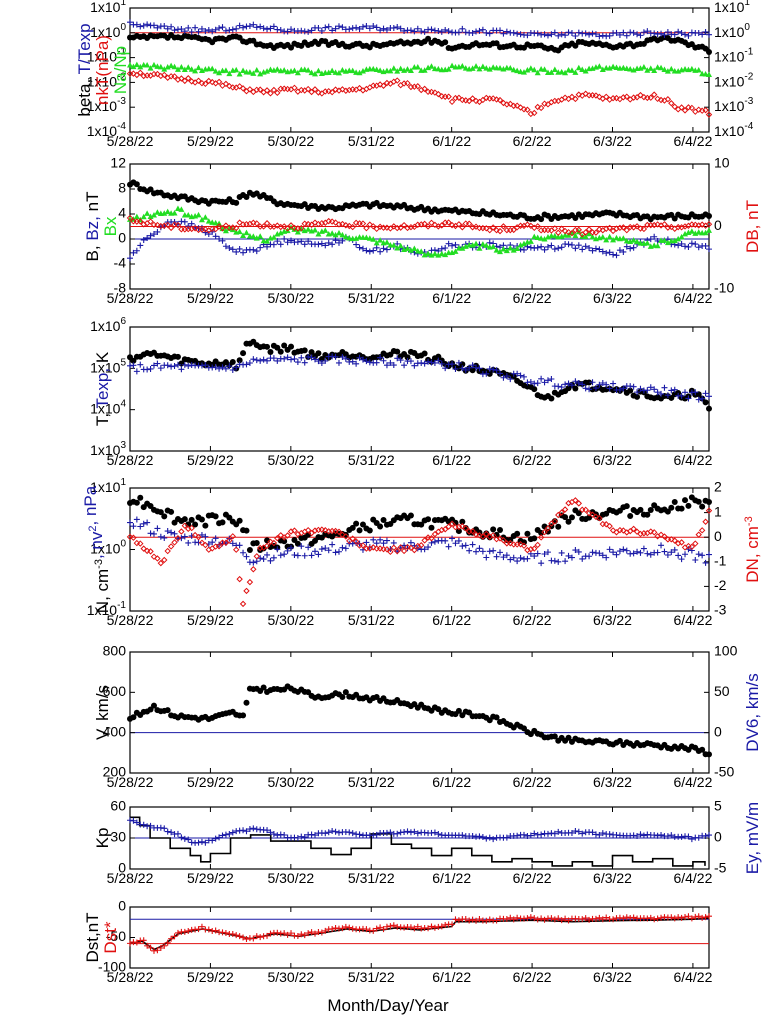 This screenshot has height=1024, width=776. Describe the element at coordinates (418, 841) in the screenshot. I see `series-line-kp_ey` at that location.